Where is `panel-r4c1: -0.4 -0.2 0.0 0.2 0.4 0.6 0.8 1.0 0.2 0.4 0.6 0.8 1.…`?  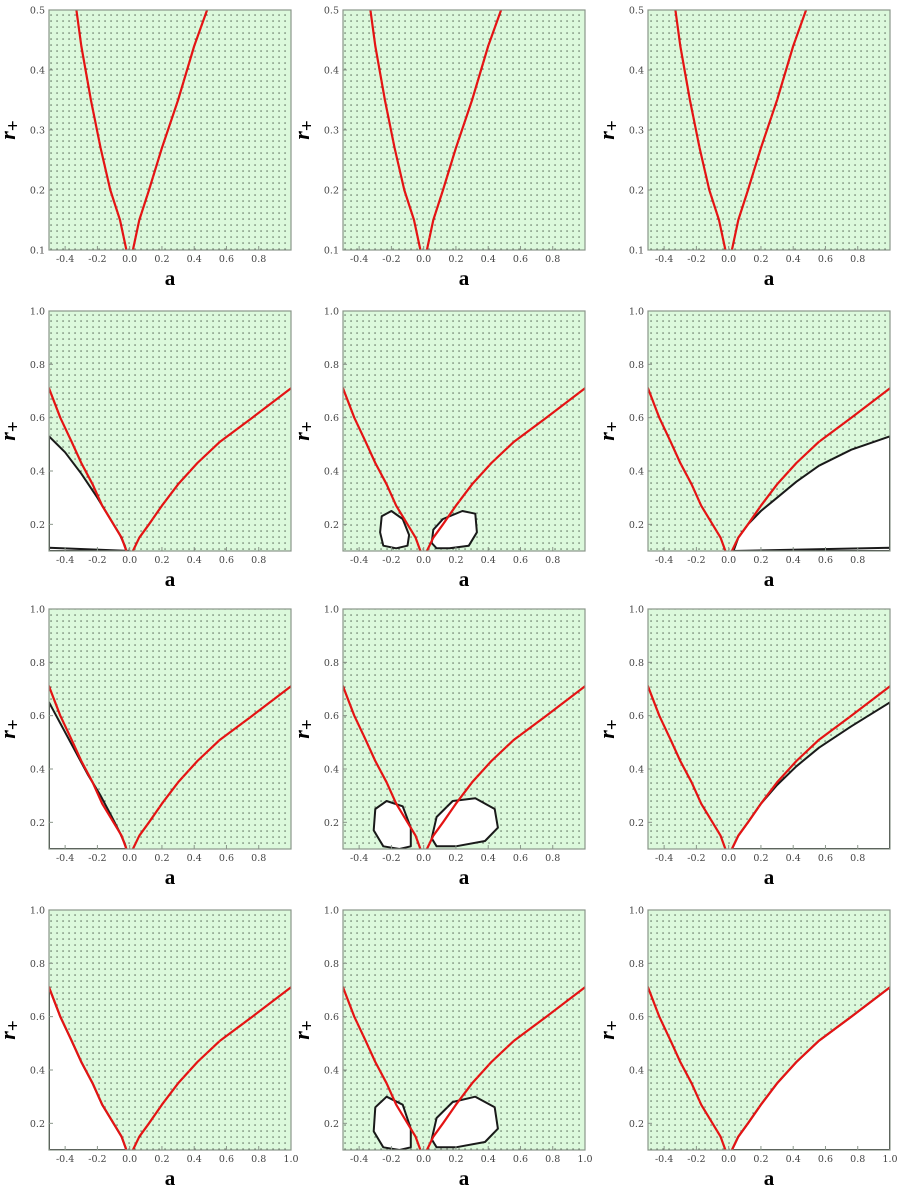
panel-r4c1: -0.4 -0.2 0.0 0.2 0.4 0.6 0.8 1.0 0.2 0.4 0.6 0.8 1.… is located at coordinates (149, 1048).